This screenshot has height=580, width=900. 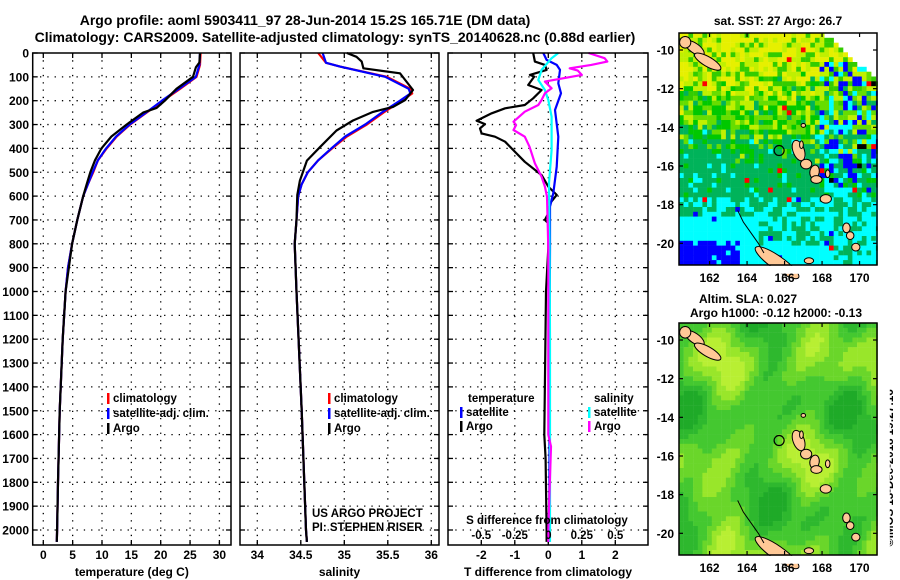 I want to click on map-lat-label: -12, so click(x=666, y=89).